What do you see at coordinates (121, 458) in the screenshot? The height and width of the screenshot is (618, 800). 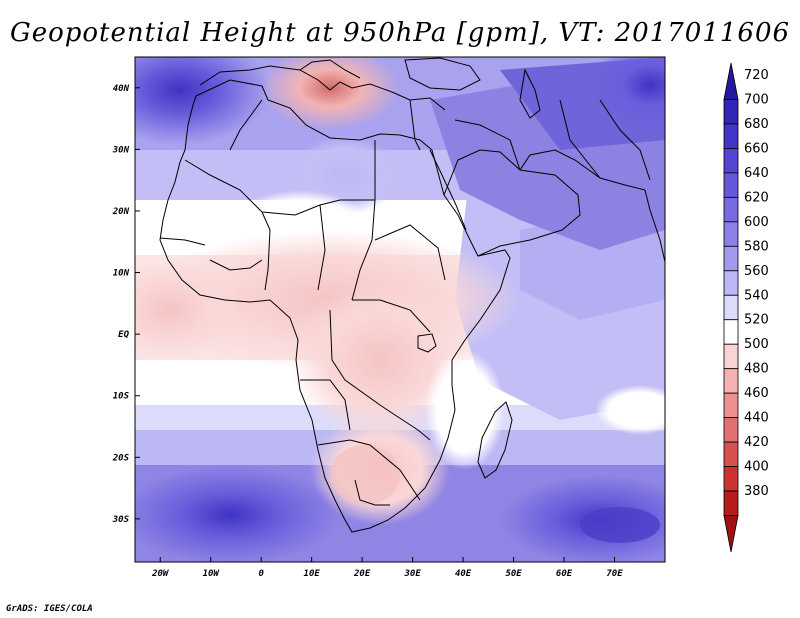 I see `lat-tick-label: 20S` at bounding box center [121, 458].